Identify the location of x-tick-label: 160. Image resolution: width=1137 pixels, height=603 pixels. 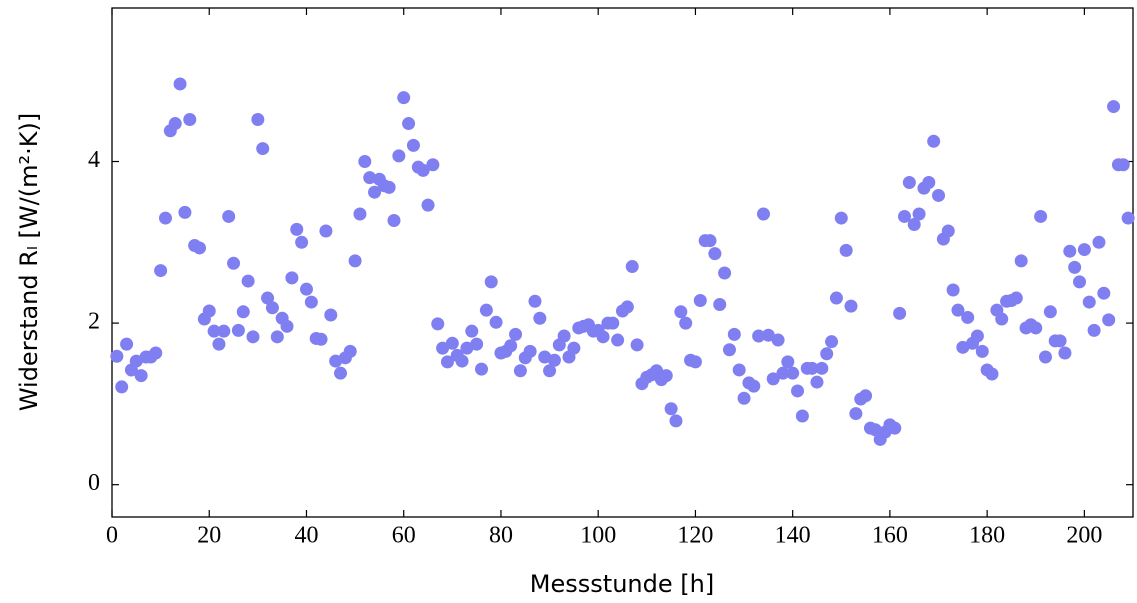
(890, 536).